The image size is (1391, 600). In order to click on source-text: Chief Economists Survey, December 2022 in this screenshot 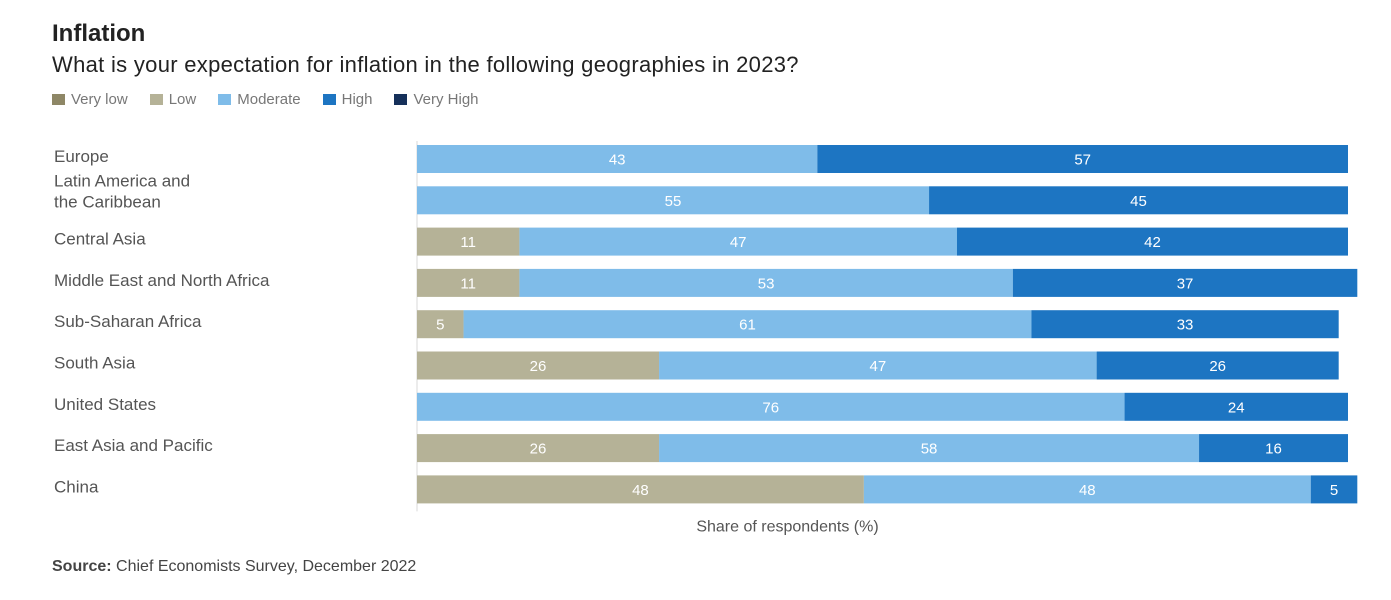, I will do `click(266, 566)`.